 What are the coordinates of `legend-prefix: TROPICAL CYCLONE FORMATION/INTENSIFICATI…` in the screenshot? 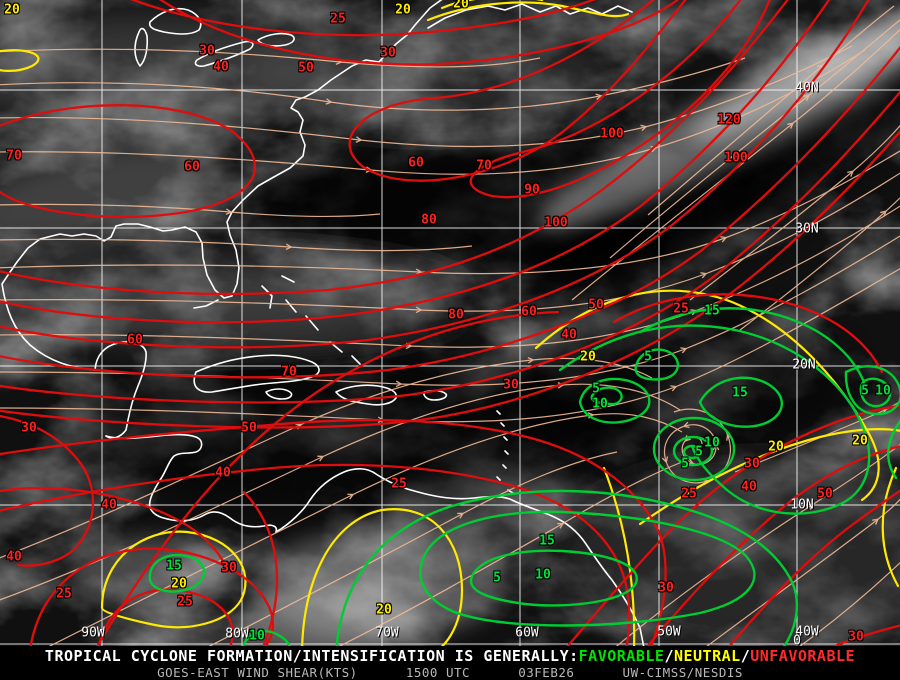 It's located at (311, 655).